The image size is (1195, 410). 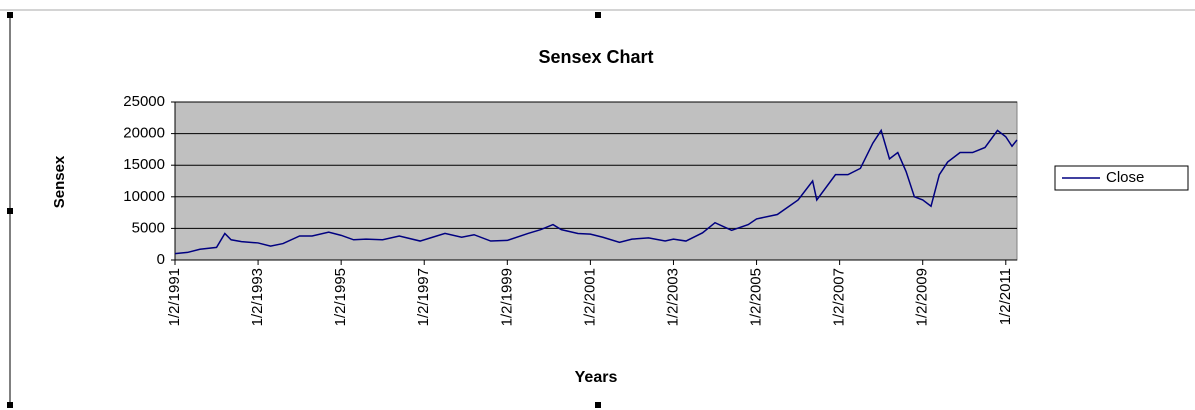 I want to click on chart-title: Sensex Chart, so click(x=595, y=57).